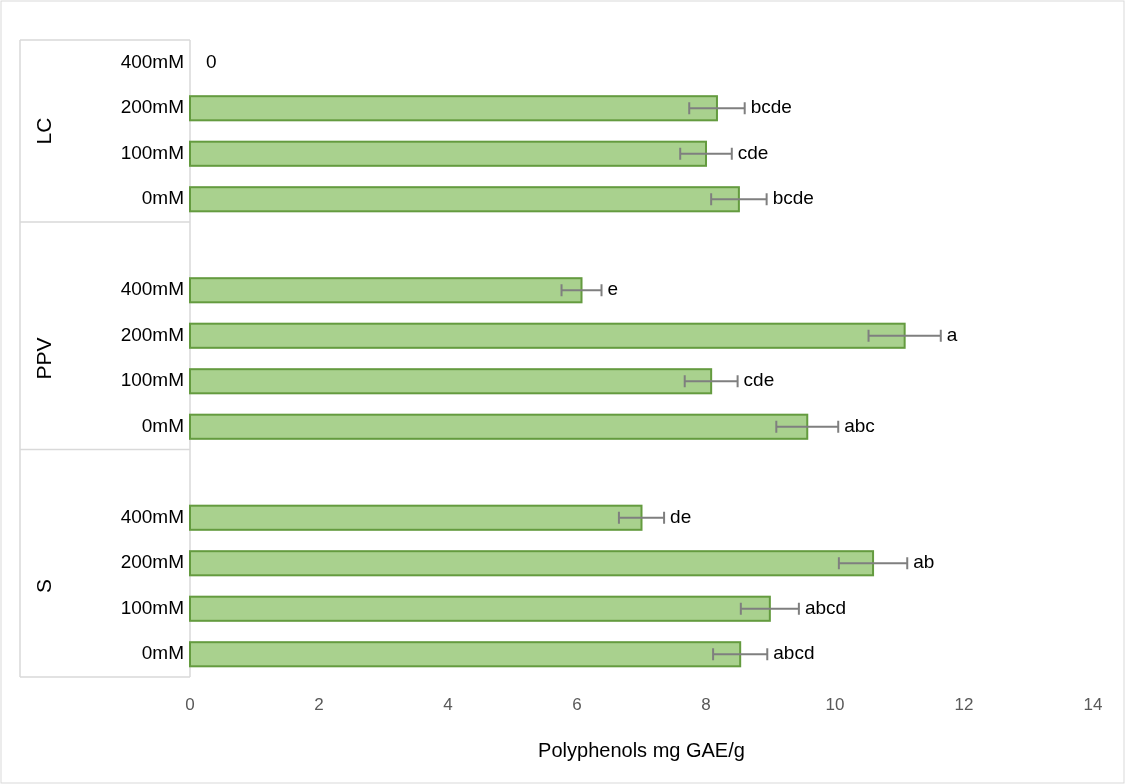 The height and width of the screenshot is (784, 1125). What do you see at coordinates (613, 289) in the screenshot?
I see `data-label: e` at bounding box center [613, 289].